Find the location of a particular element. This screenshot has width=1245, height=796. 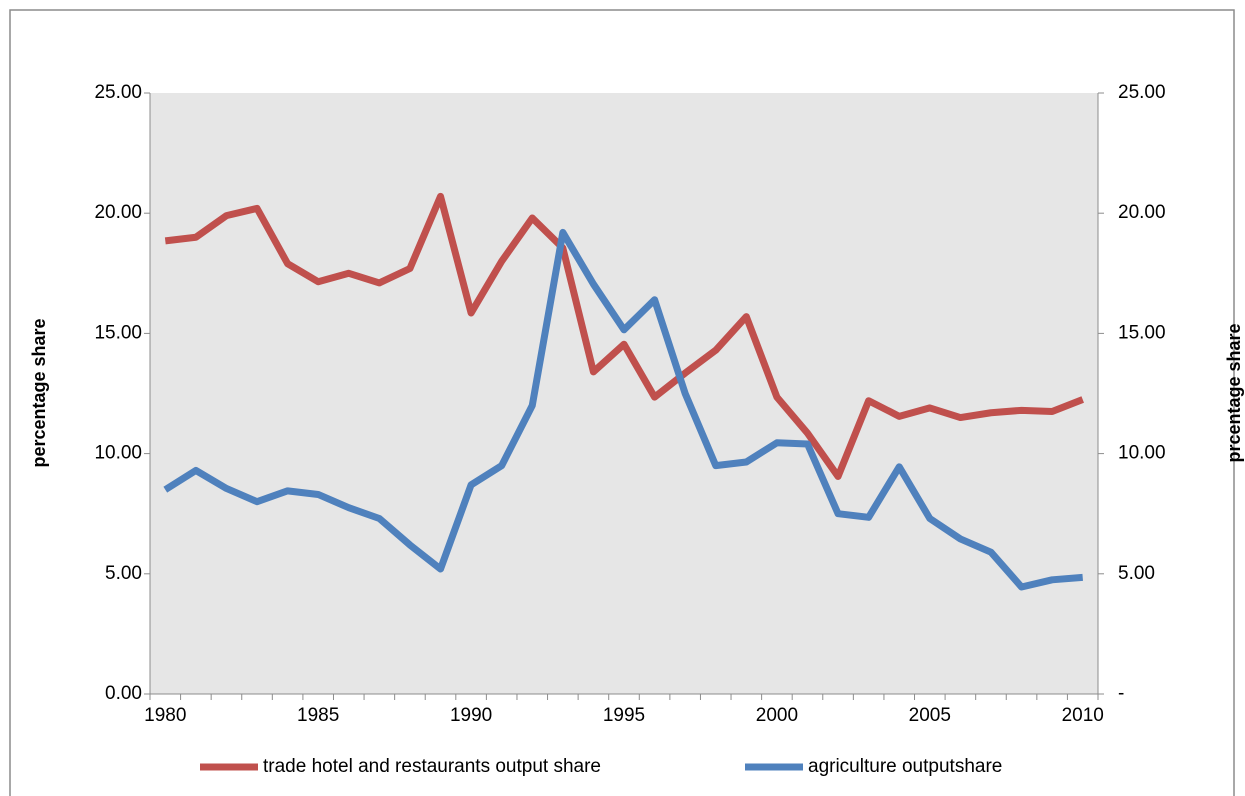

y2-axis-title: prcentage share is located at coordinates (1234, 392).